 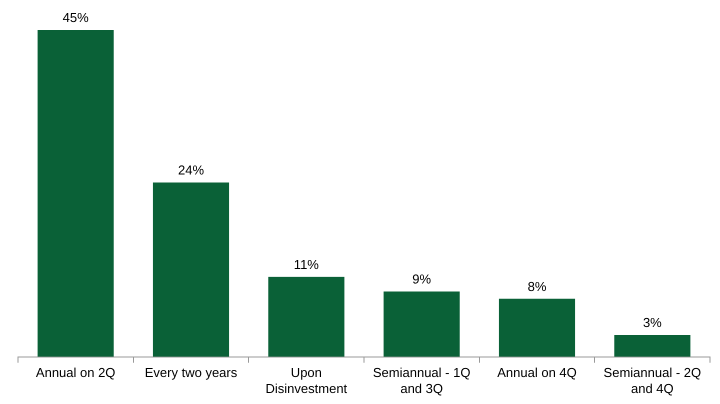 I want to click on x-tick-label: Every two years, so click(x=191, y=372).